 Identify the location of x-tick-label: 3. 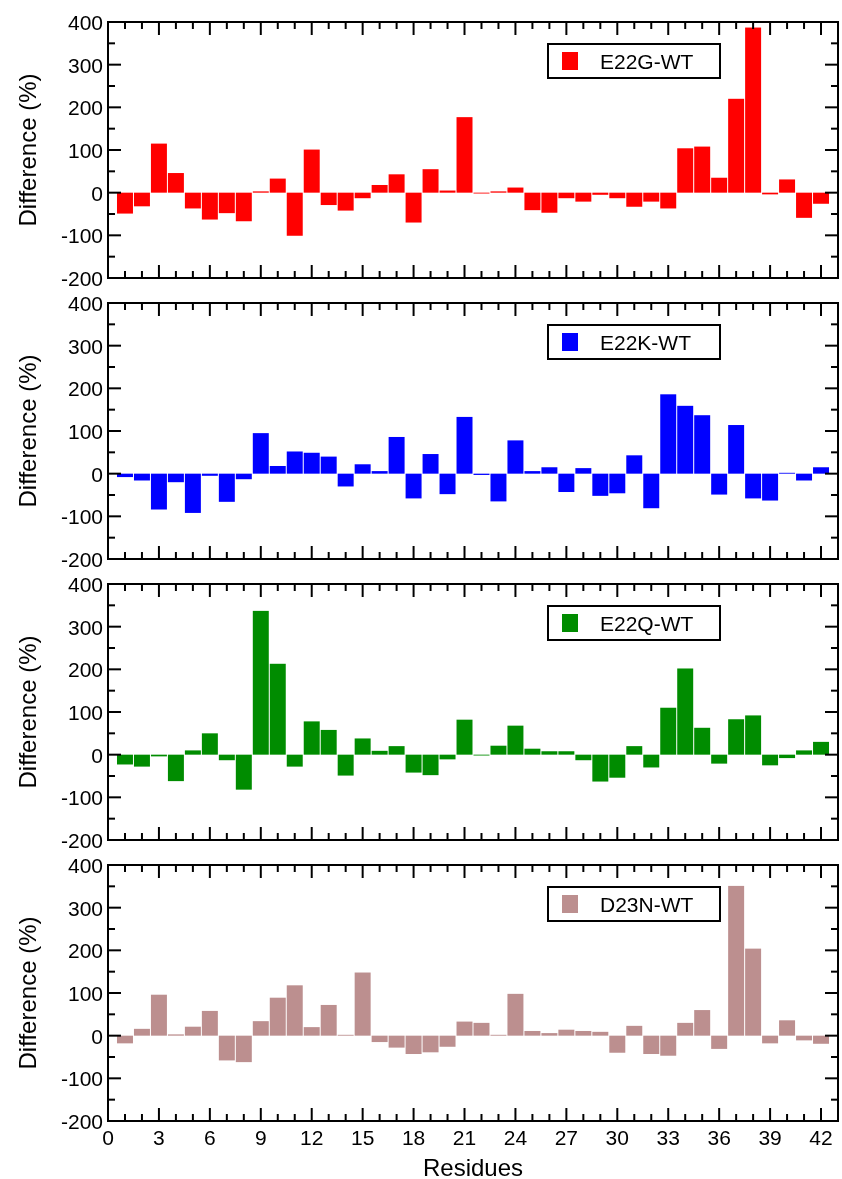
(159, 1137).